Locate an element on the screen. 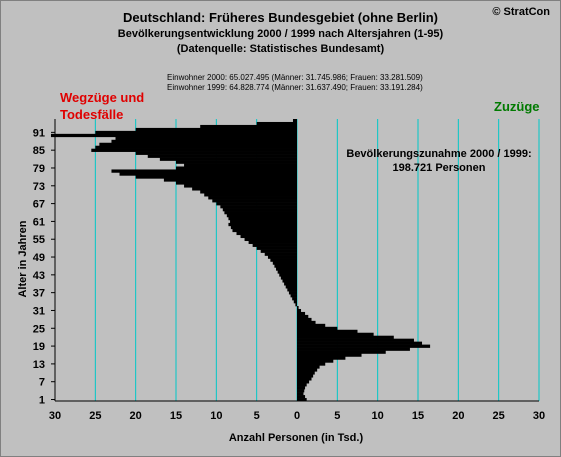 The width and height of the screenshot is (561, 457). x-tick-label: 0 is located at coordinates (297, 416).